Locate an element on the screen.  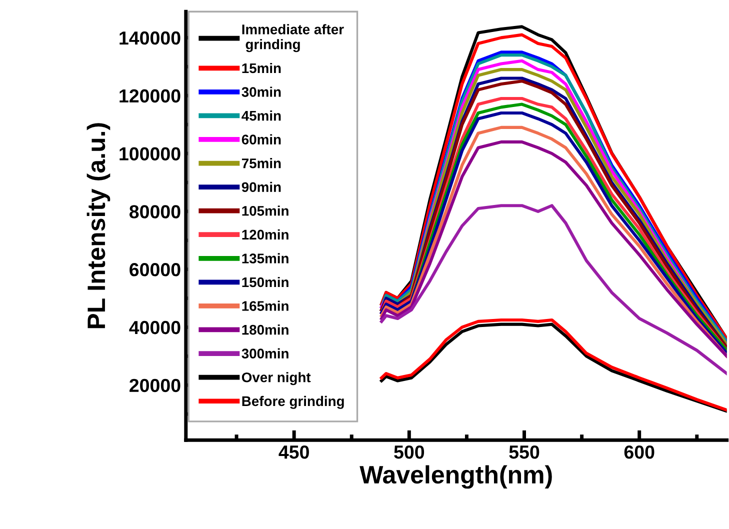
y-axis-title: PL Intensity (a.u.) is located at coordinates (98, 225).